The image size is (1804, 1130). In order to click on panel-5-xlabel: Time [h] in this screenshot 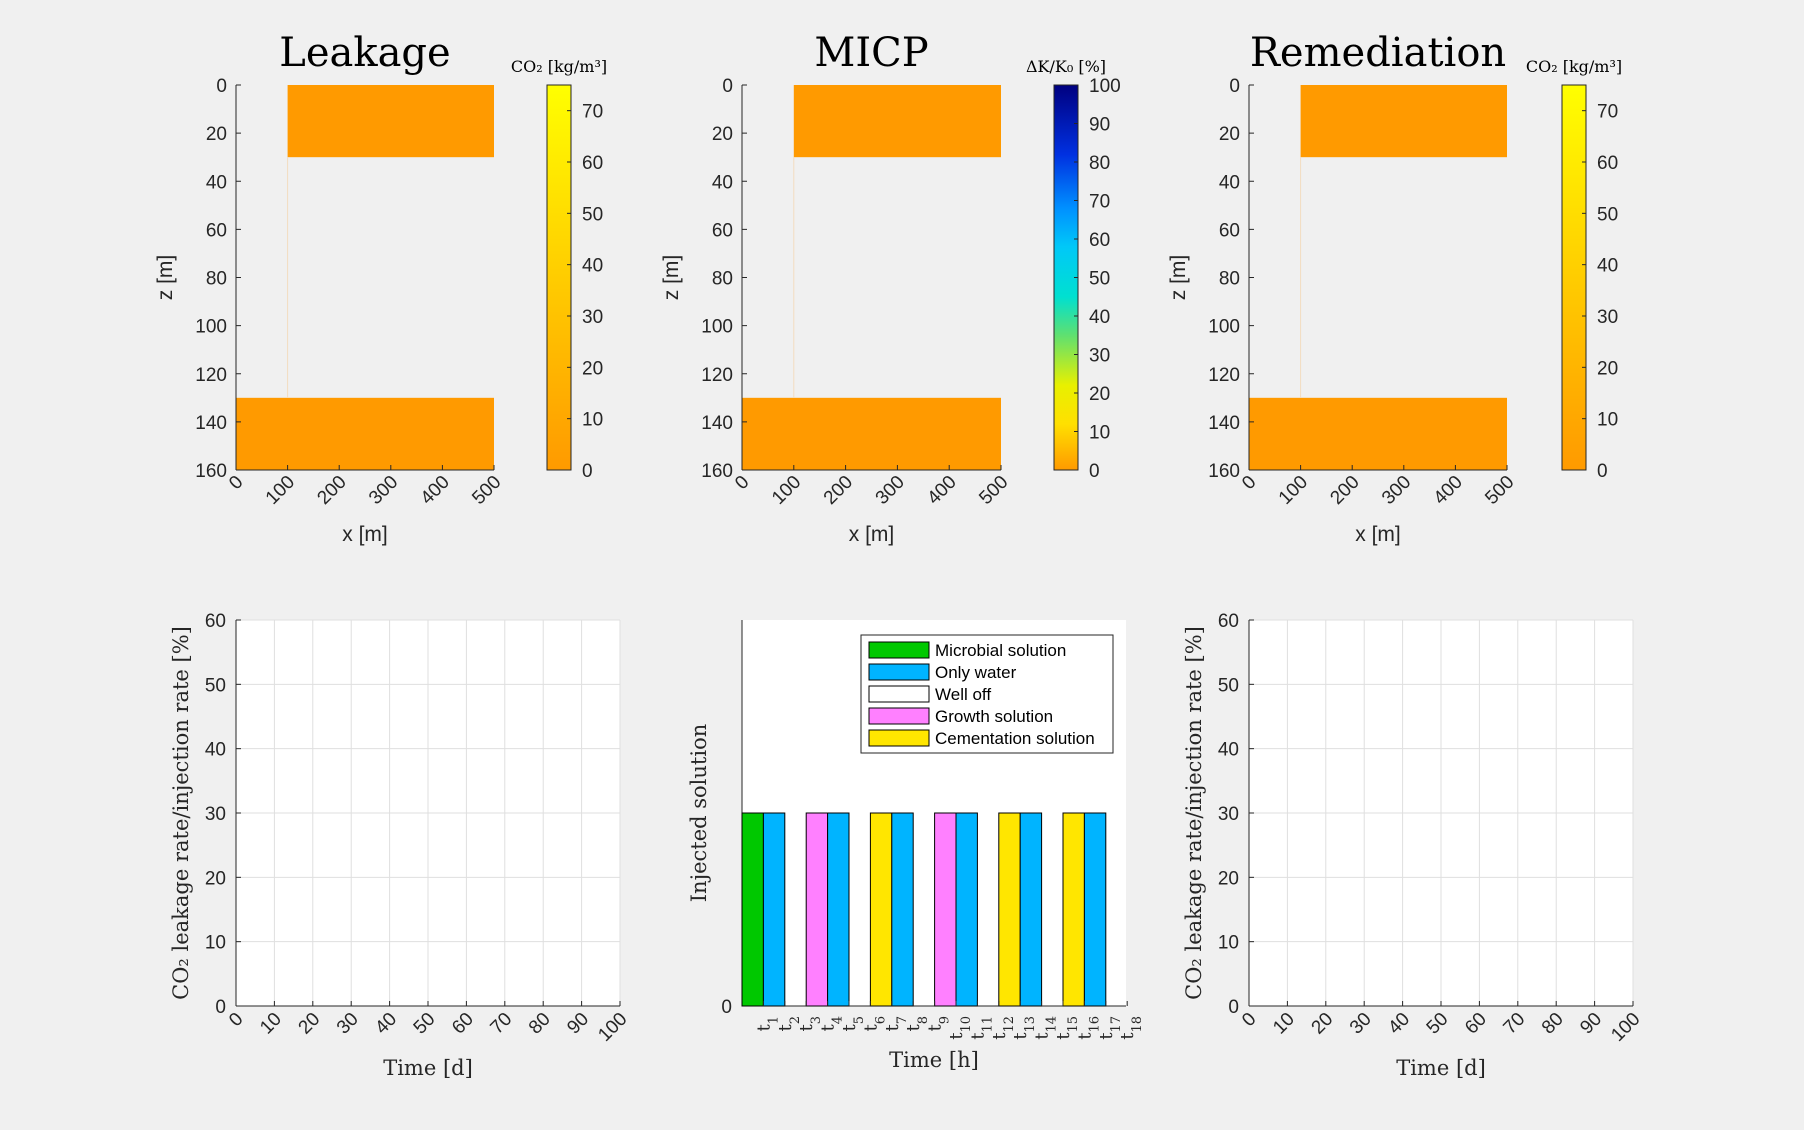, I will do `click(934, 1060)`.